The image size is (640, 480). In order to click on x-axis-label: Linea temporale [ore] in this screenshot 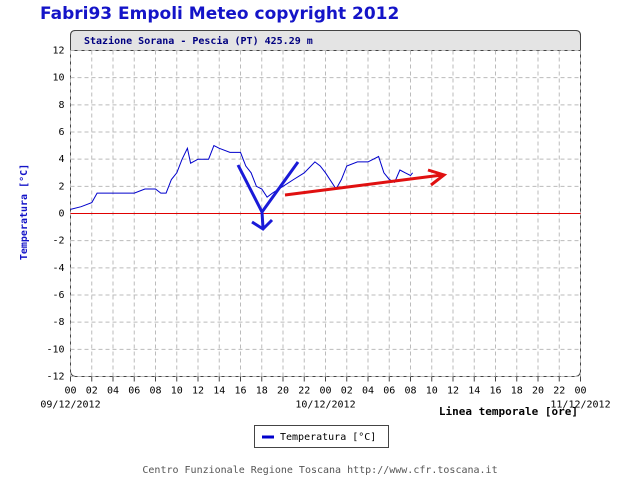, I will do `click(508, 411)`.